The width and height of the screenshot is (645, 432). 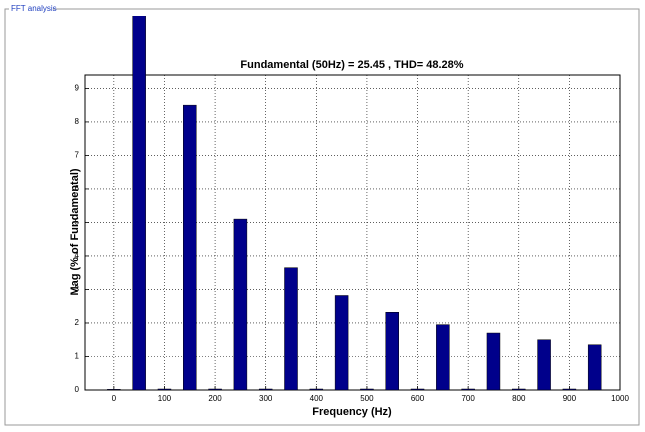 I want to click on y-tick-label: 6, so click(x=77, y=188).